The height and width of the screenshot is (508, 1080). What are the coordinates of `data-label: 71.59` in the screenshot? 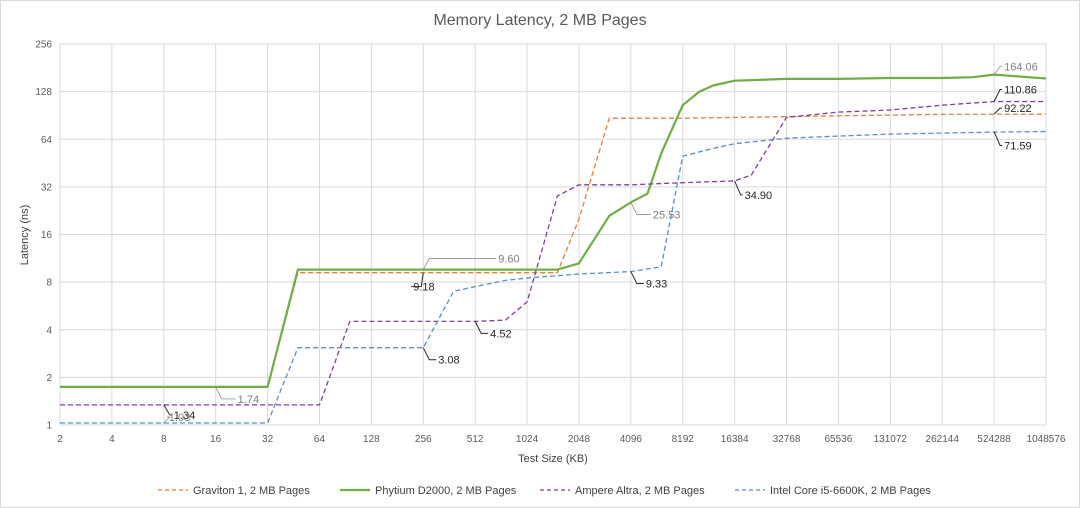 It's located at (1018, 147).